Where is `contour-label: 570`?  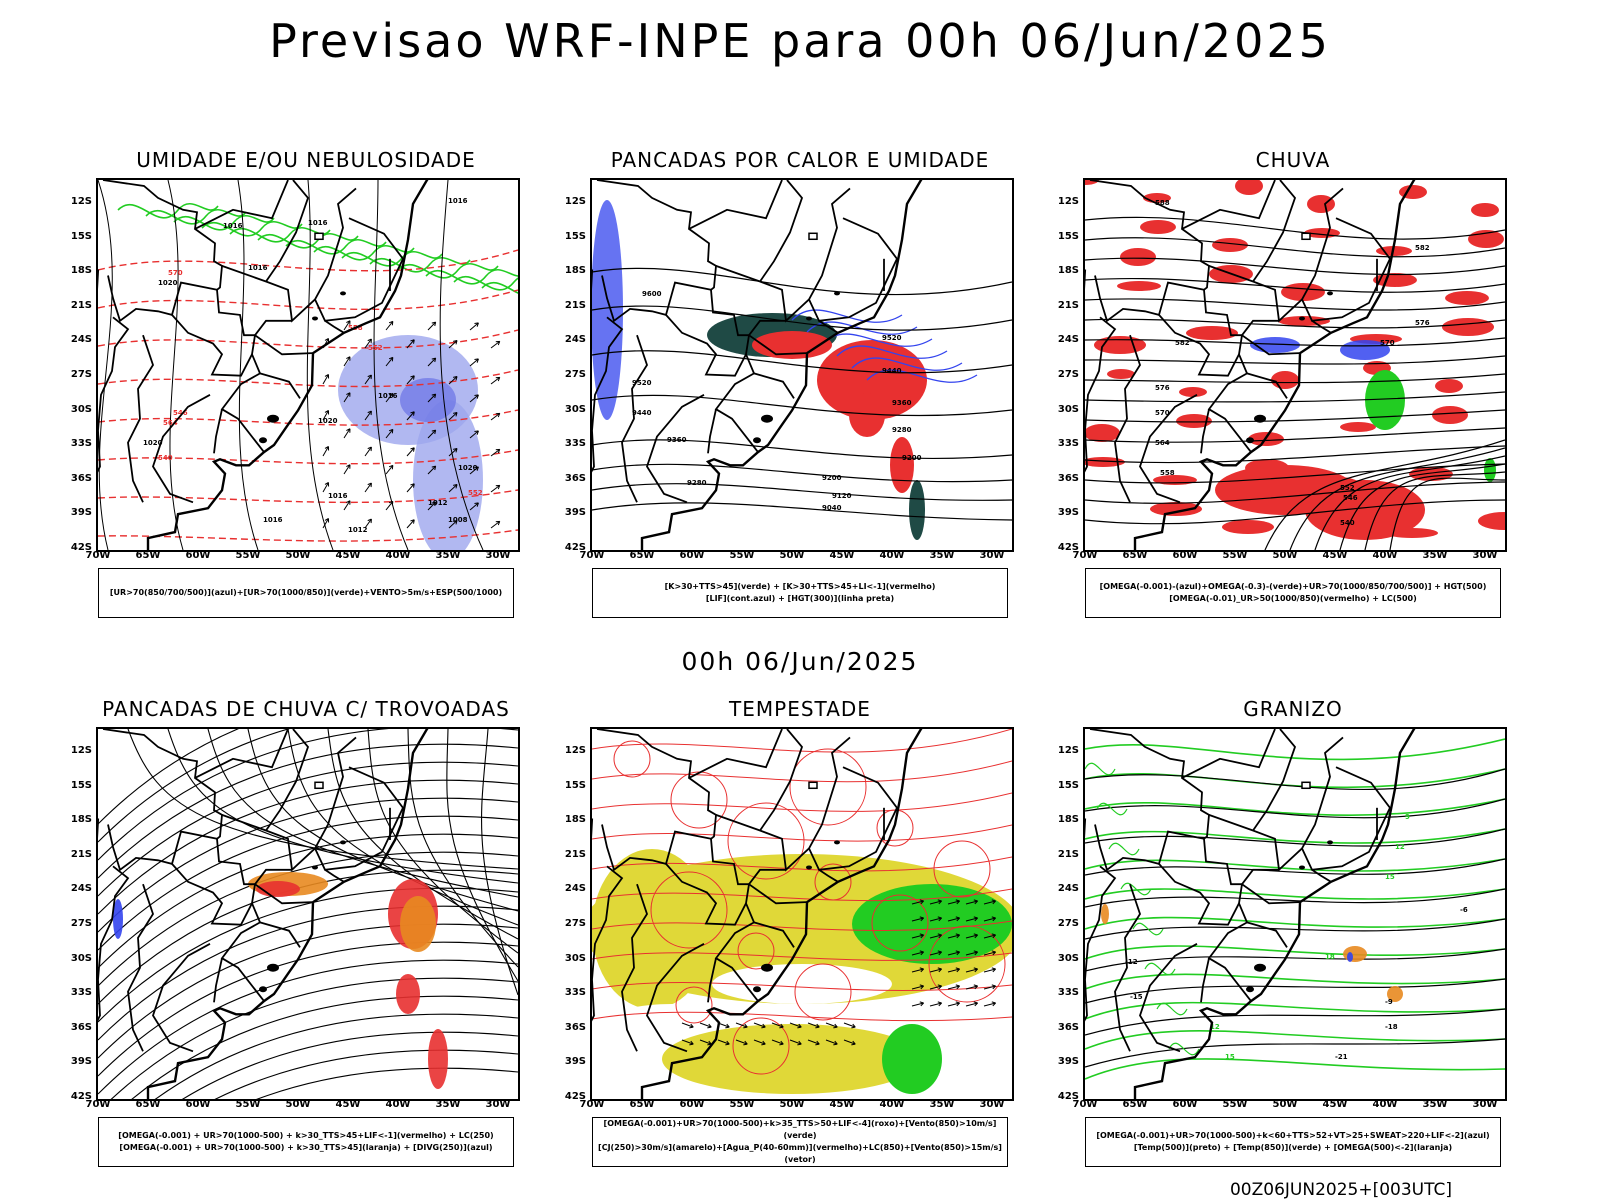
contour-label: 570 is located at coordinates (1387, 343).